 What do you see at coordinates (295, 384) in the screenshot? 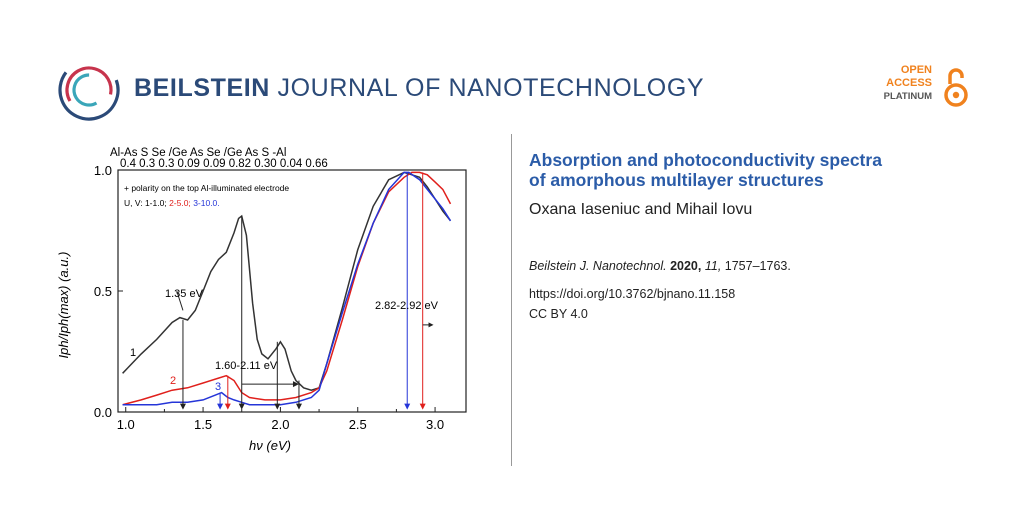
I see `range-bar-head` at bounding box center [295, 384].